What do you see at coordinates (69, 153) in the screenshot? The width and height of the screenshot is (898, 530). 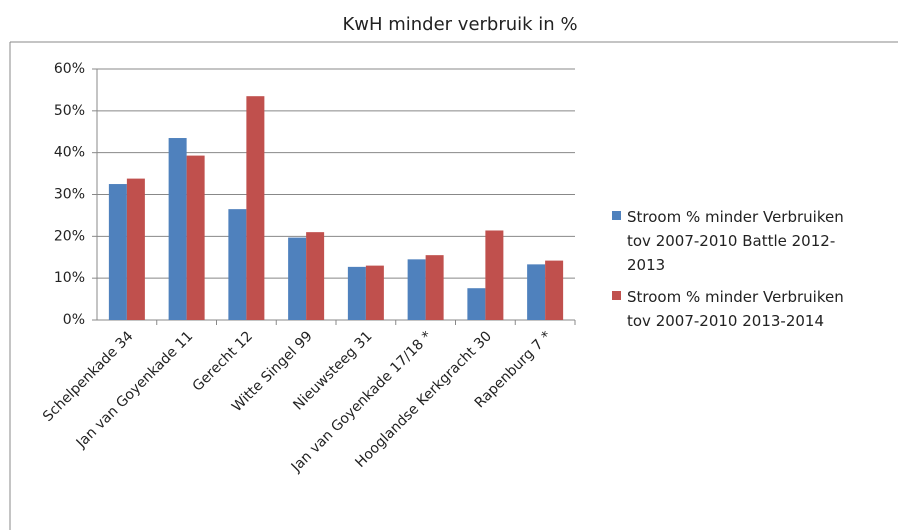 I see `y-tick-label: 40%` at bounding box center [69, 153].